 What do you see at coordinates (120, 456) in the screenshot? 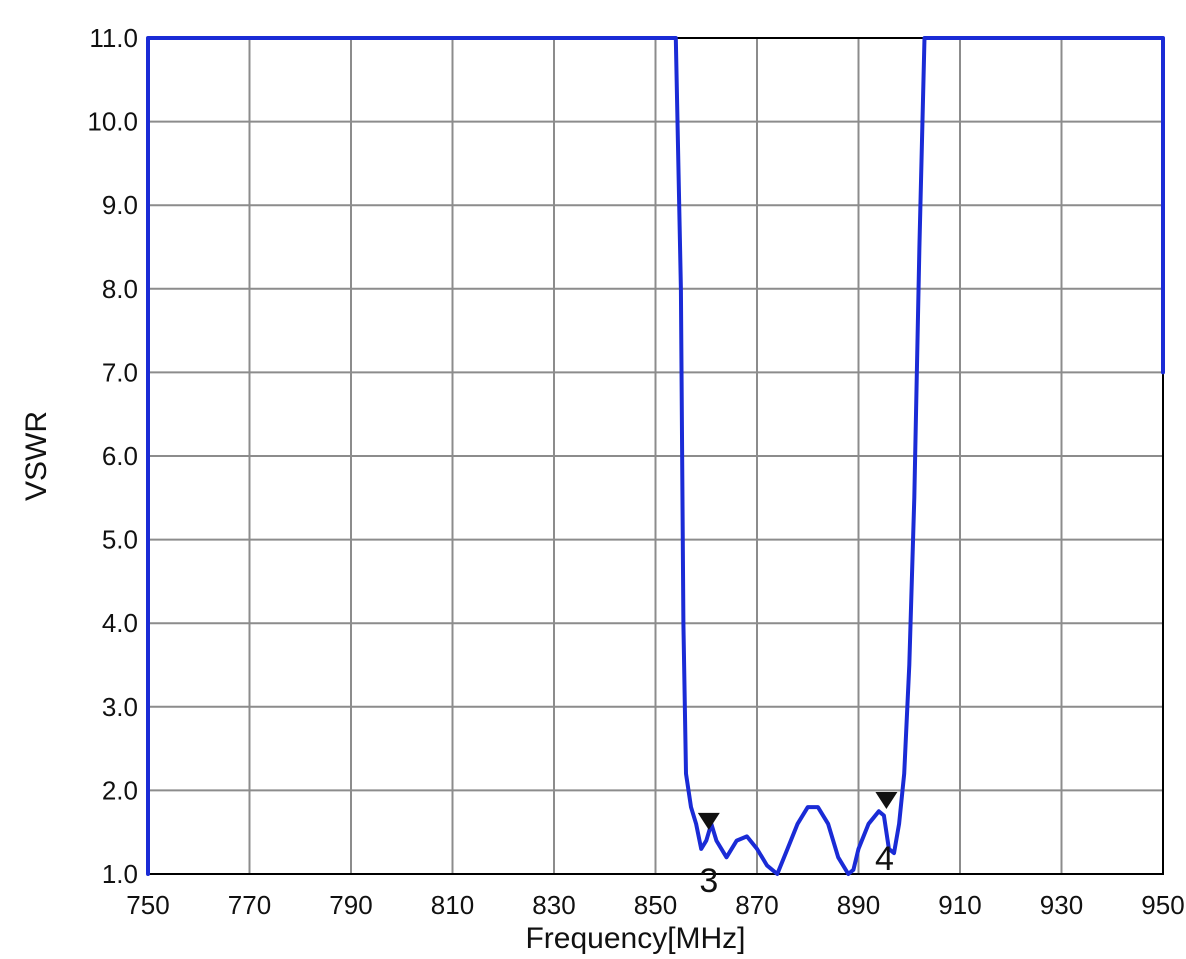
I see `y-tick-label: 6.0` at bounding box center [120, 456].